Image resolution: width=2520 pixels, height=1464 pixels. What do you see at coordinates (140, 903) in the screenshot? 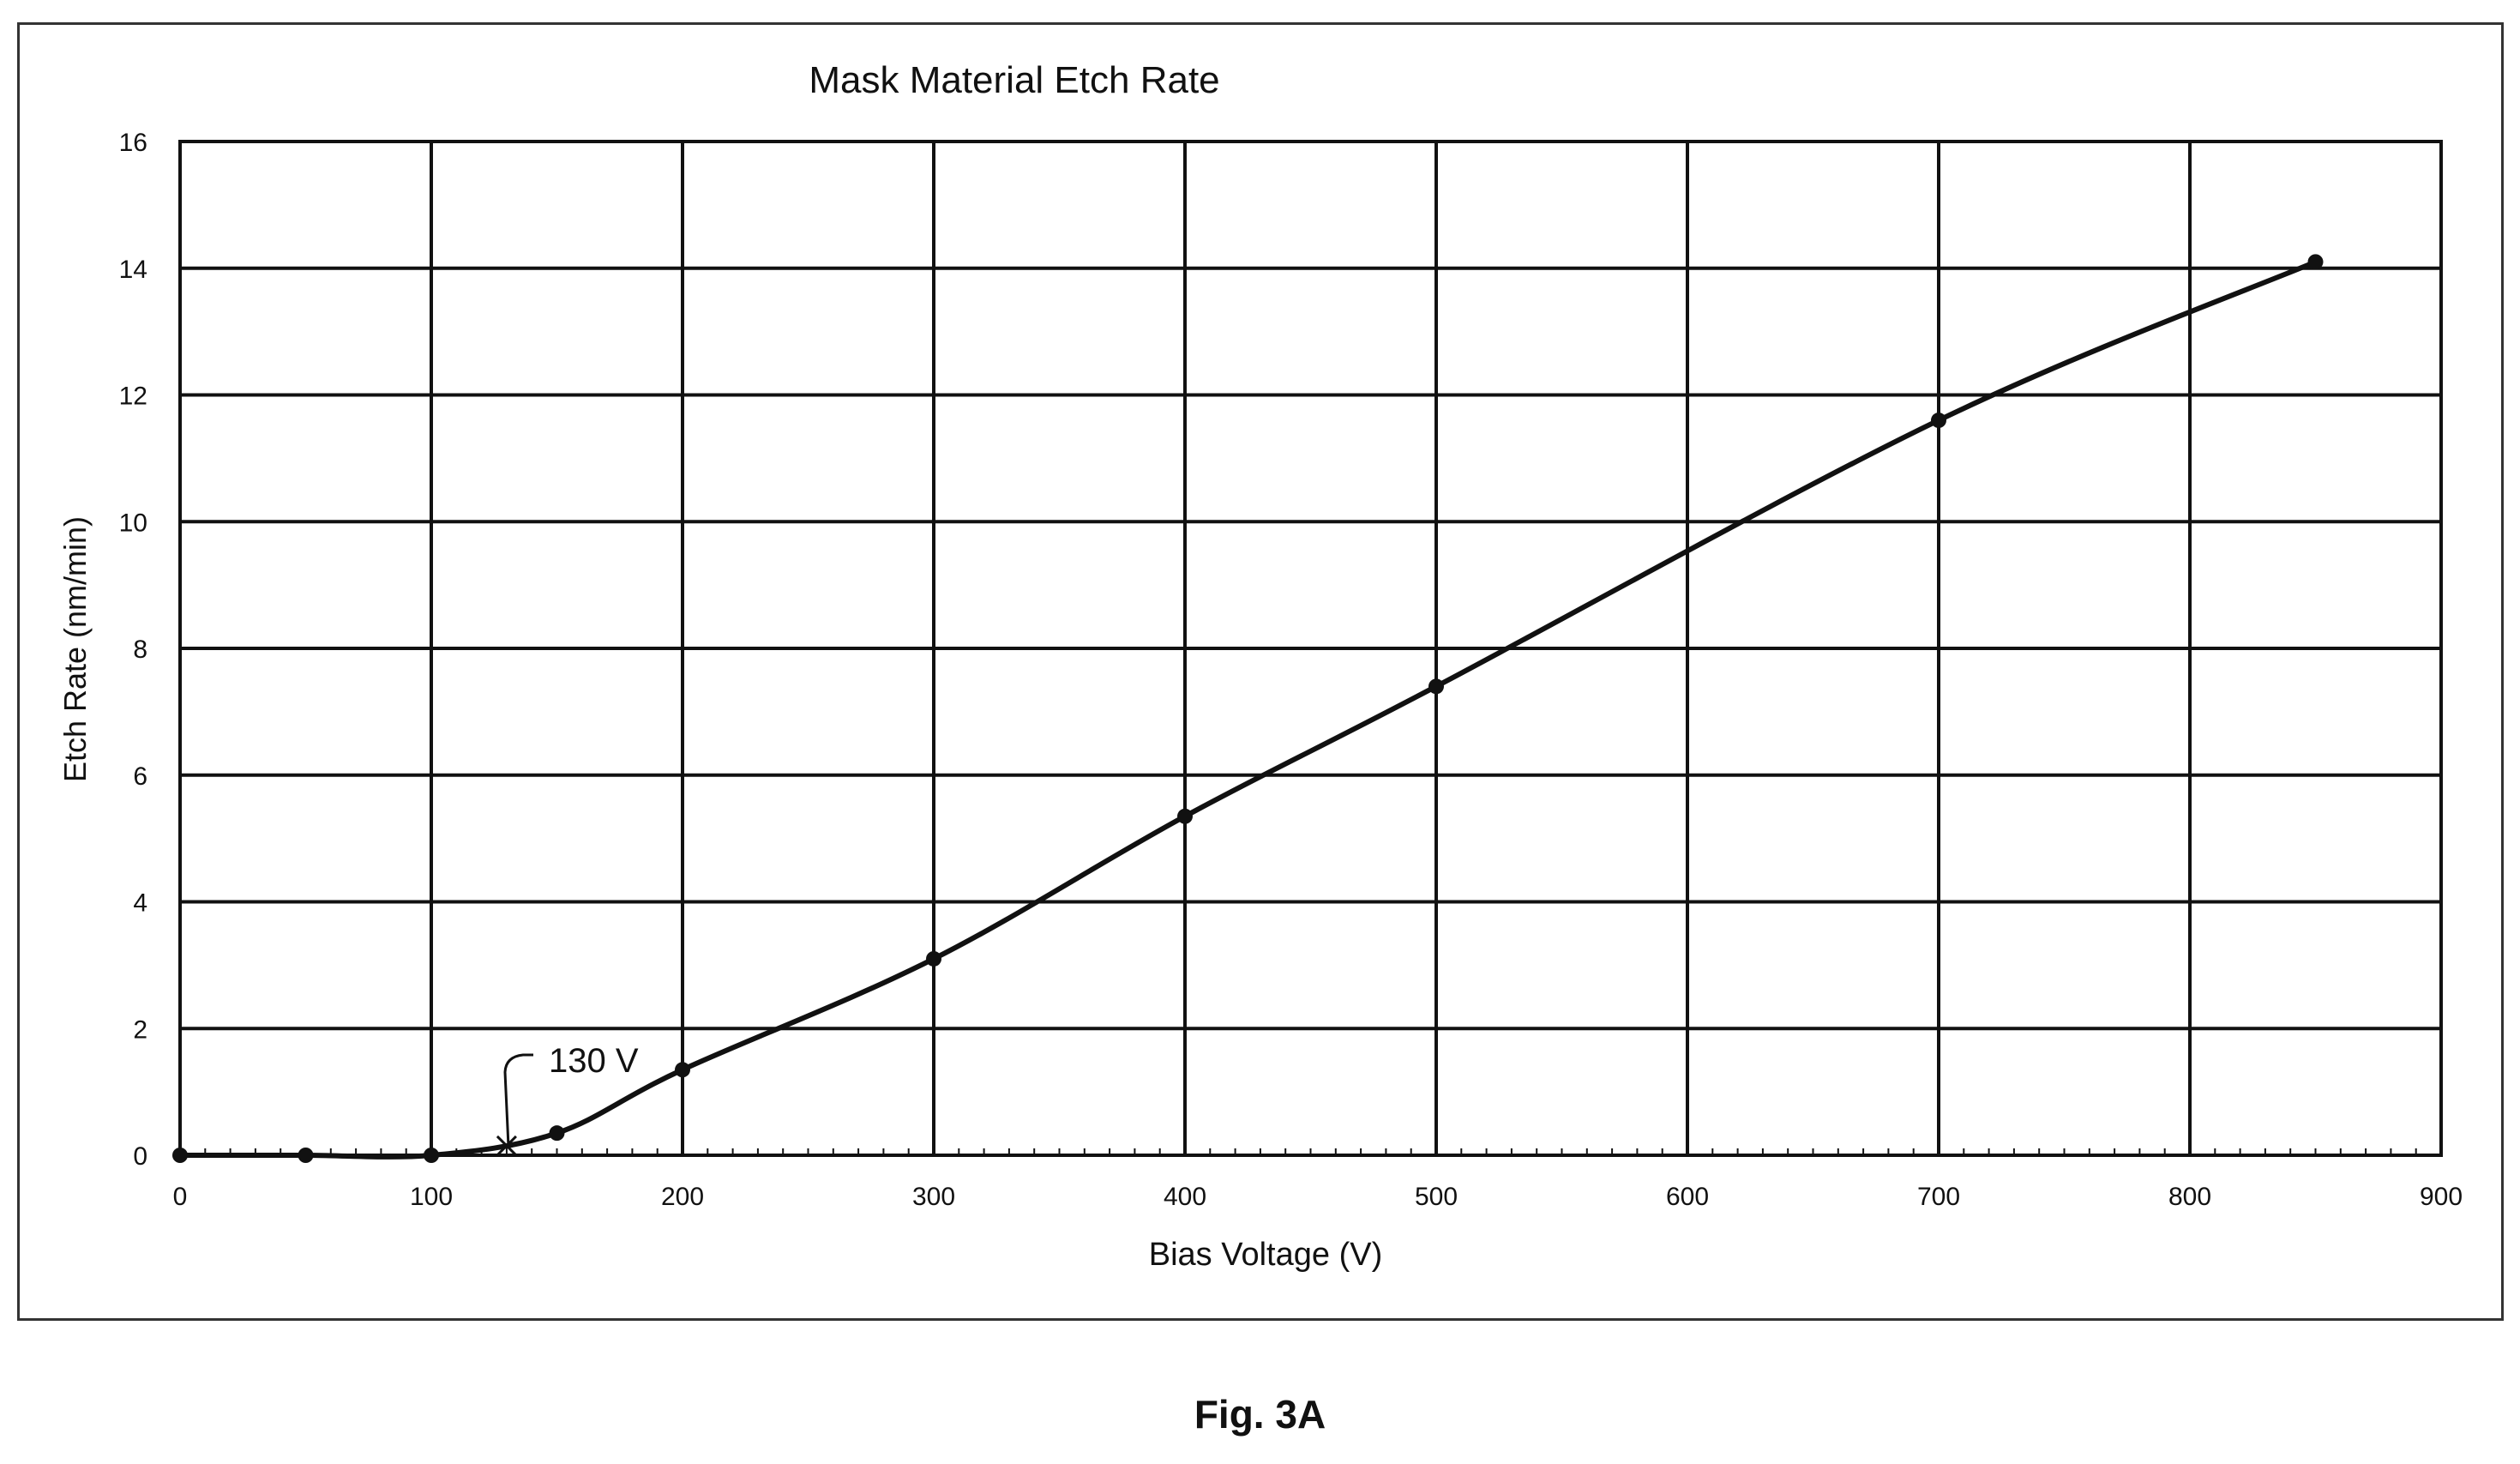
I see `y-tick-label: 4` at bounding box center [140, 903].